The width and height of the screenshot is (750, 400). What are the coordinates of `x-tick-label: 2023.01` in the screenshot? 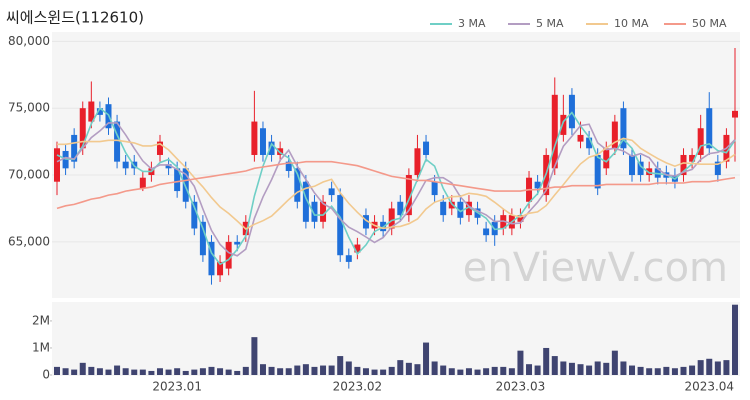 It's located at (177, 387).